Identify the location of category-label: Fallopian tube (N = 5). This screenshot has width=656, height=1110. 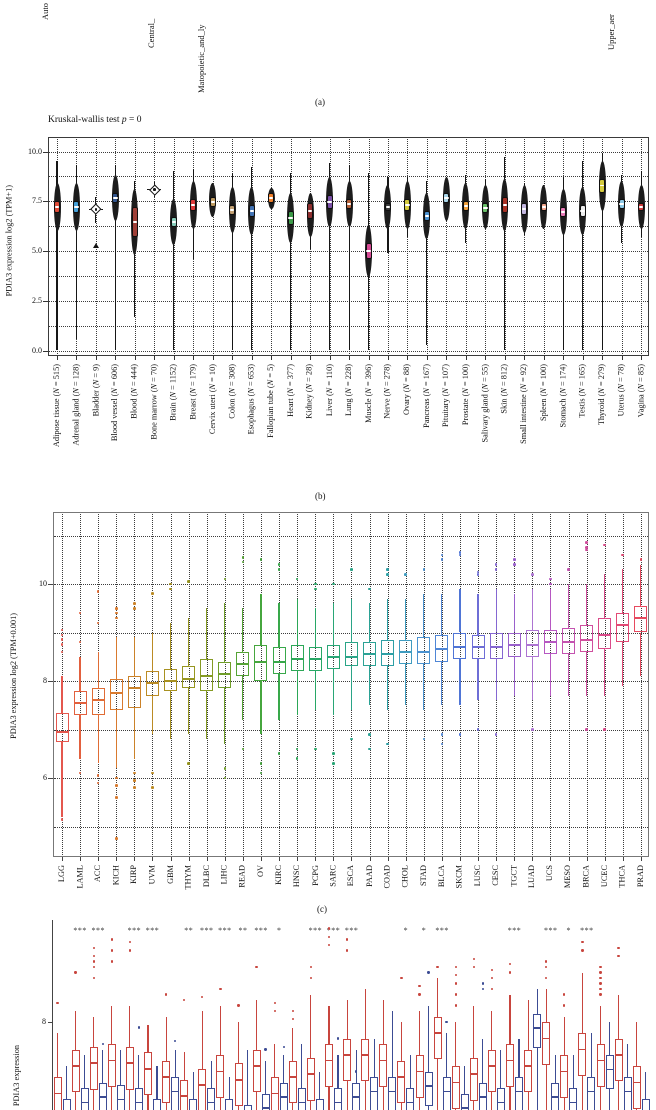
(271, 401).